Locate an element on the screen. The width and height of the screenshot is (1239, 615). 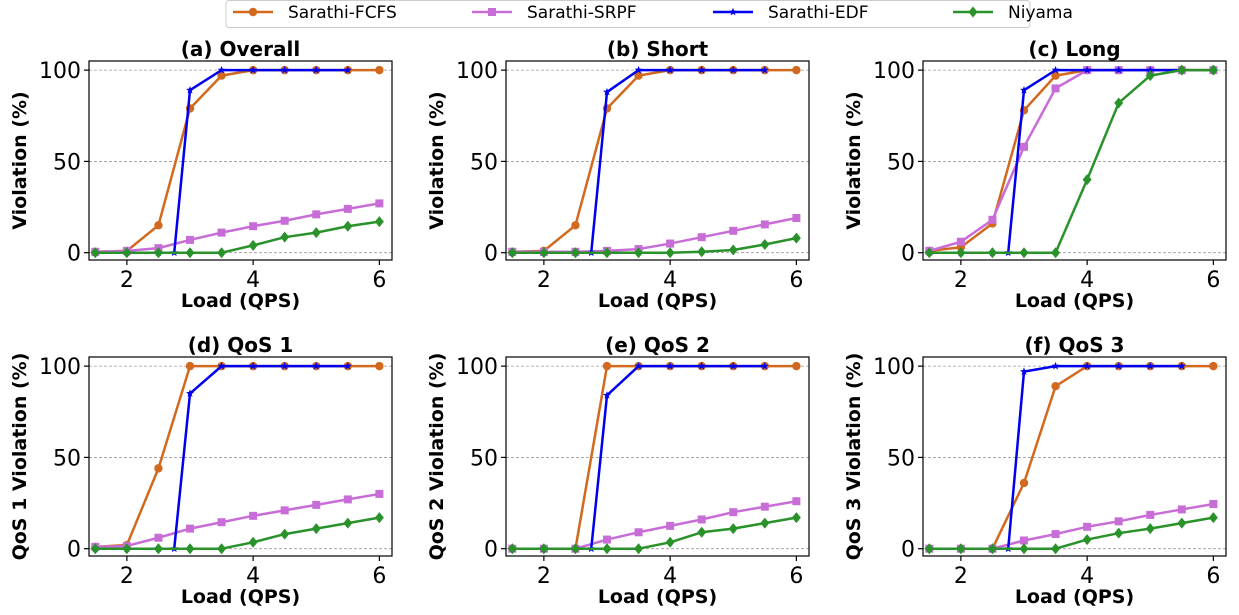
y-axis-label: QoS 2 Violation (%) is located at coordinates (437, 457).